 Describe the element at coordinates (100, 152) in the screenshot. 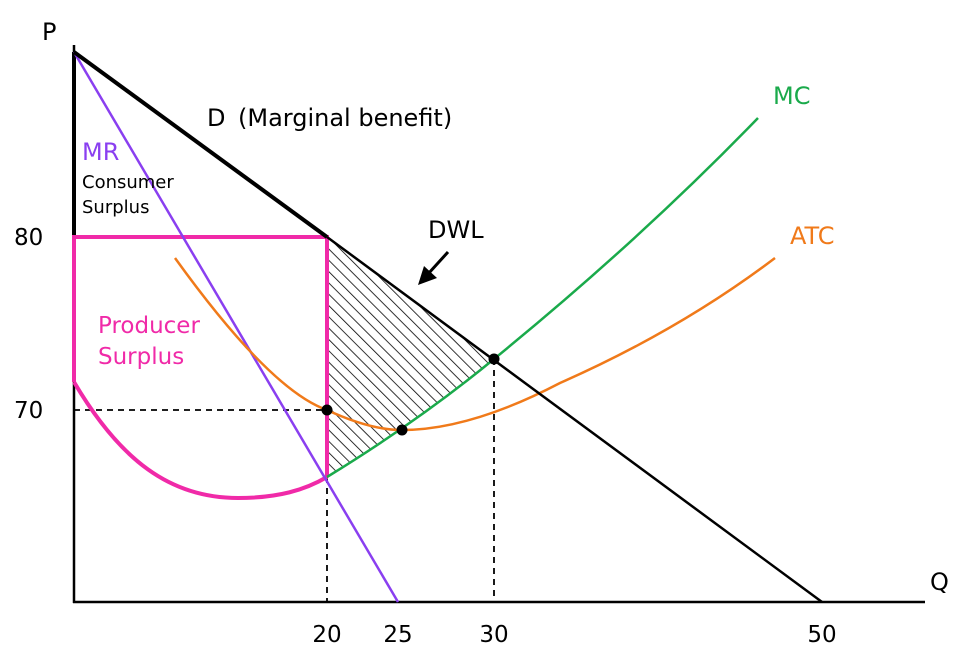

I see `mr-label: MR` at that location.